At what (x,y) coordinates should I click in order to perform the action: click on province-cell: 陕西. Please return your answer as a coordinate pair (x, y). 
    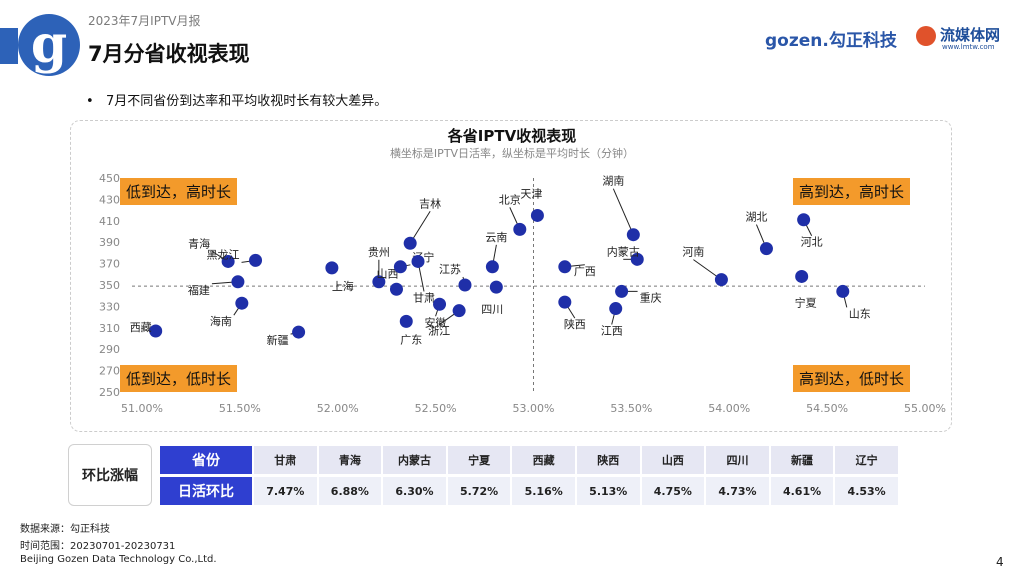
    Looking at the image, I should click on (609, 460).